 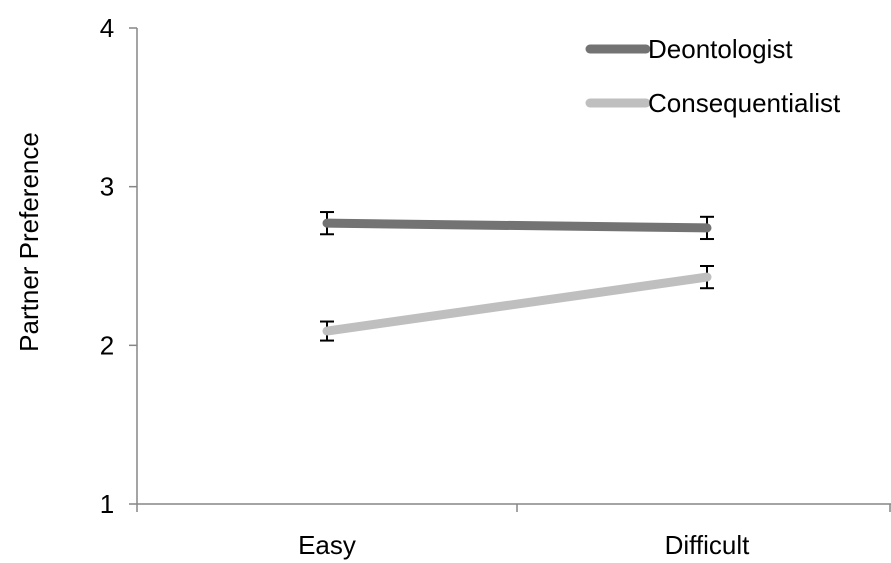 What do you see at coordinates (119, 266) in the screenshot?
I see `y-axis: 1 2 3 4` at bounding box center [119, 266].